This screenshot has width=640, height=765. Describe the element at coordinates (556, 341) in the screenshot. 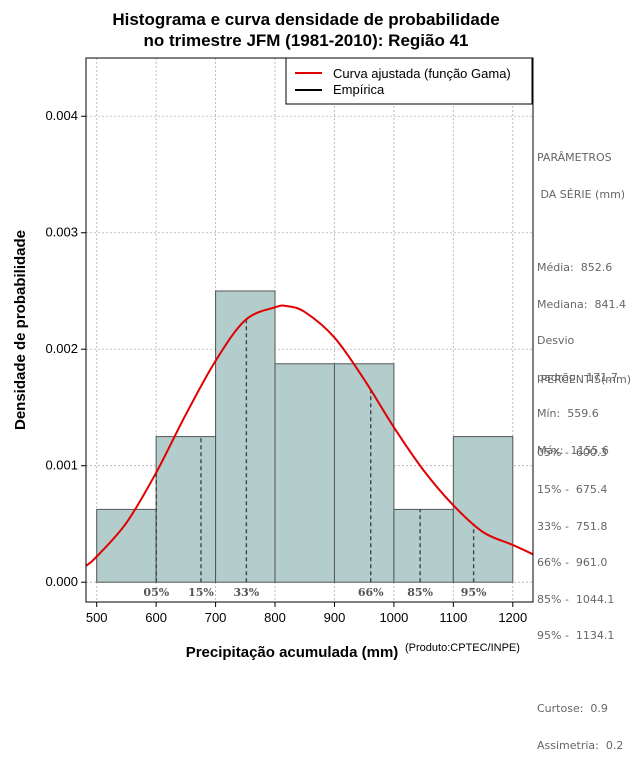

I see `param-desvio-1: Desvio` at that location.